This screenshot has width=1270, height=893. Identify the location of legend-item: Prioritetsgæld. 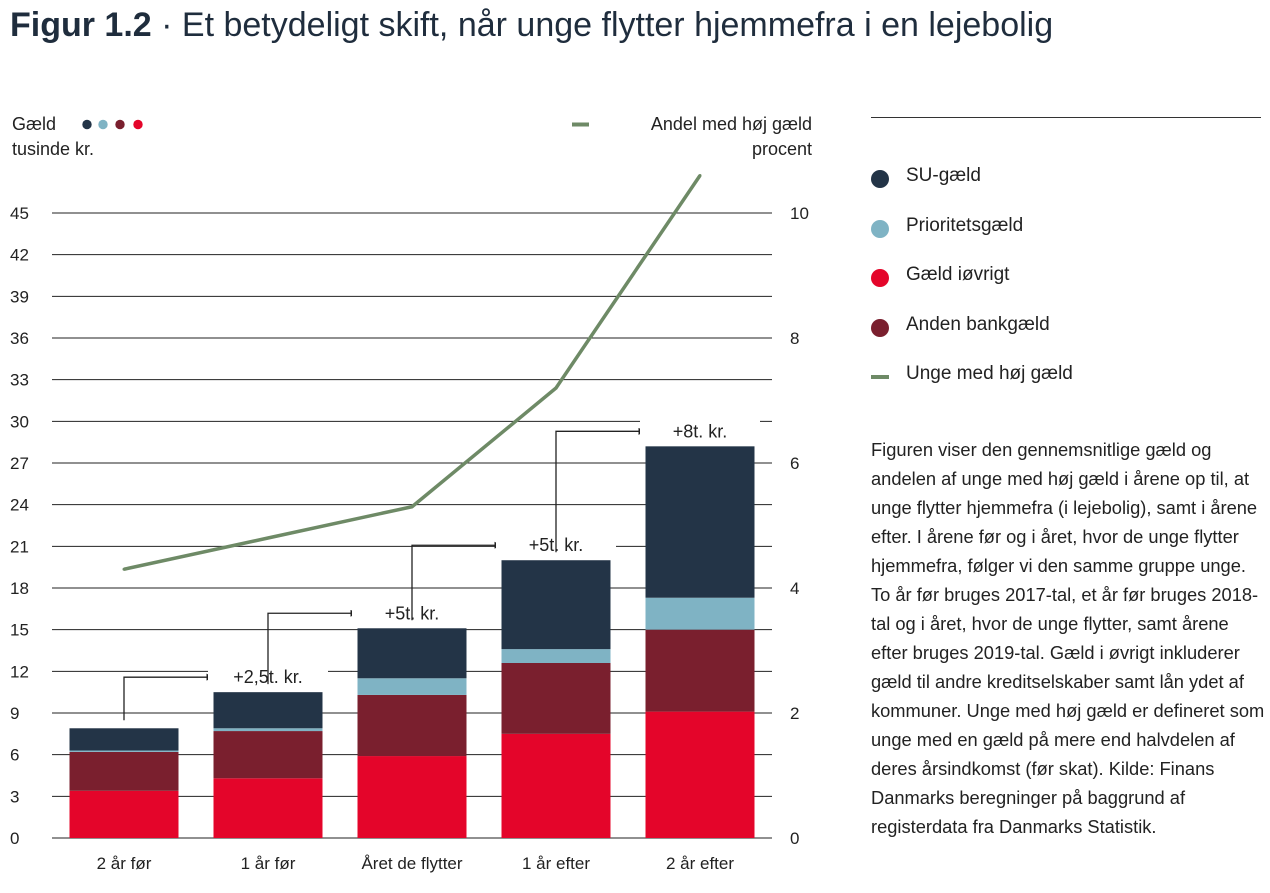
(972, 240).